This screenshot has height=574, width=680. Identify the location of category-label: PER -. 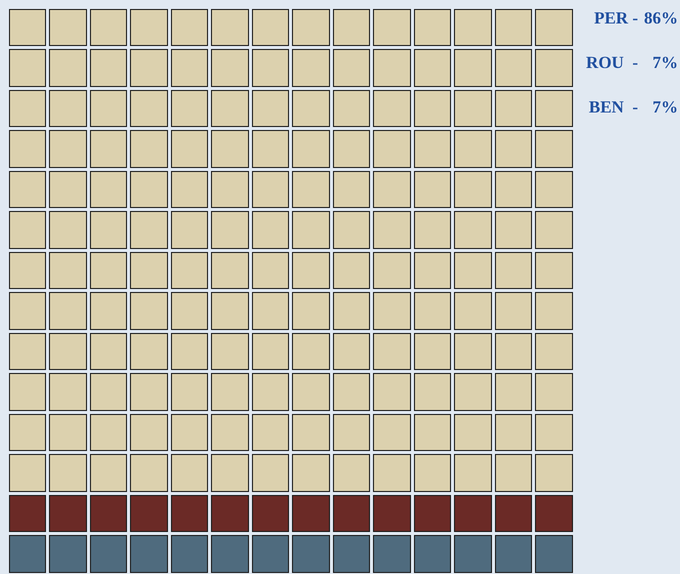
(616, 18).